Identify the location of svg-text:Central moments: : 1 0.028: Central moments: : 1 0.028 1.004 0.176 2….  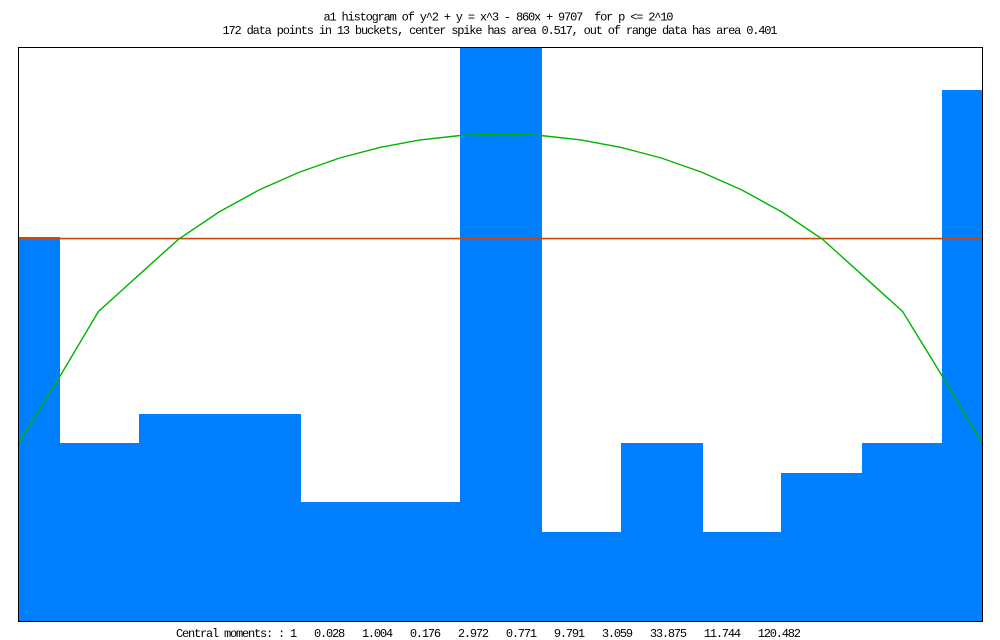
(488, 633).